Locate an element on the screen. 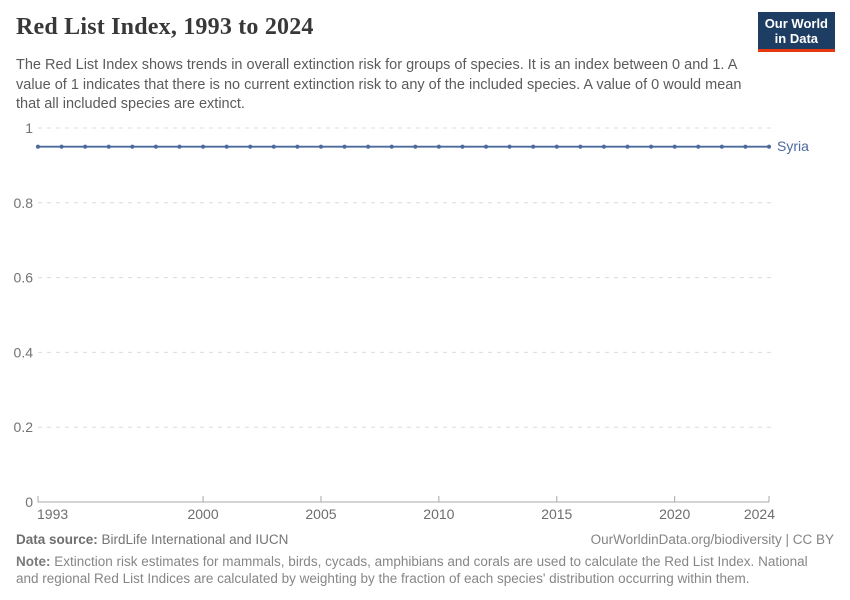 This screenshot has width=850, height=600. series-syria: Syria is located at coordinates (422, 146).